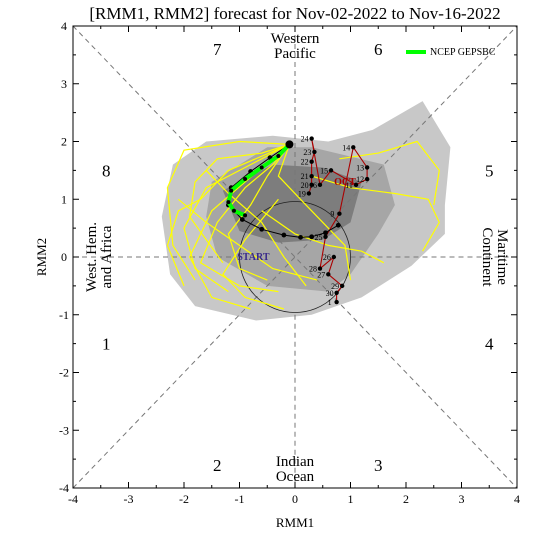 Image resolution: width=540 pixels, height=540 pixels. Describe the element at coordinates (64, 373) in the screenshot. I see `y-tick-label: -2` at that location.